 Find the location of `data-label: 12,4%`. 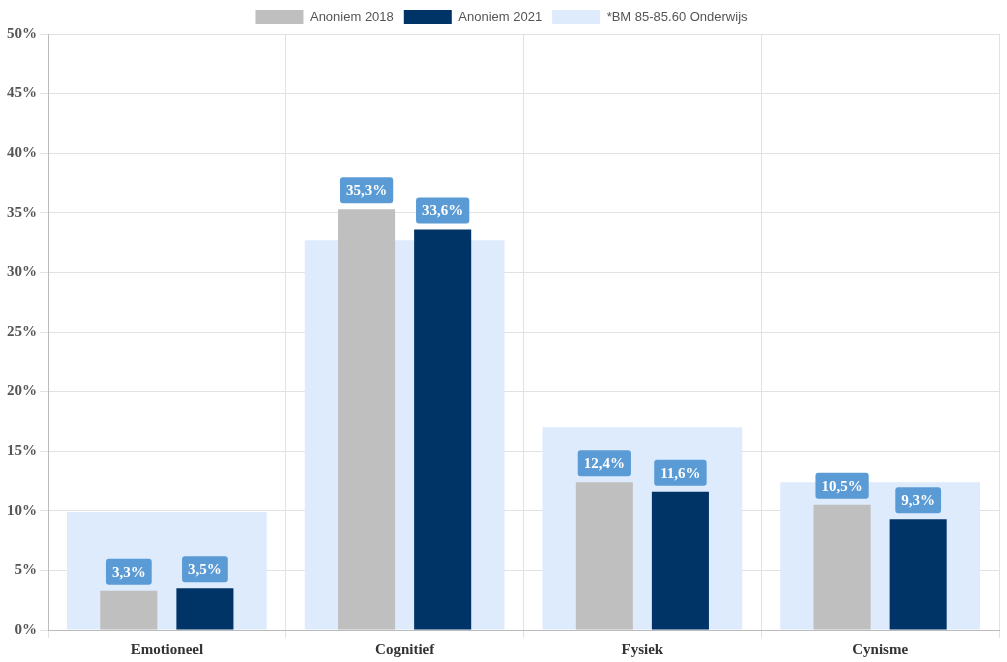

data-label: 12,4% is located at coordinates (604, 463).